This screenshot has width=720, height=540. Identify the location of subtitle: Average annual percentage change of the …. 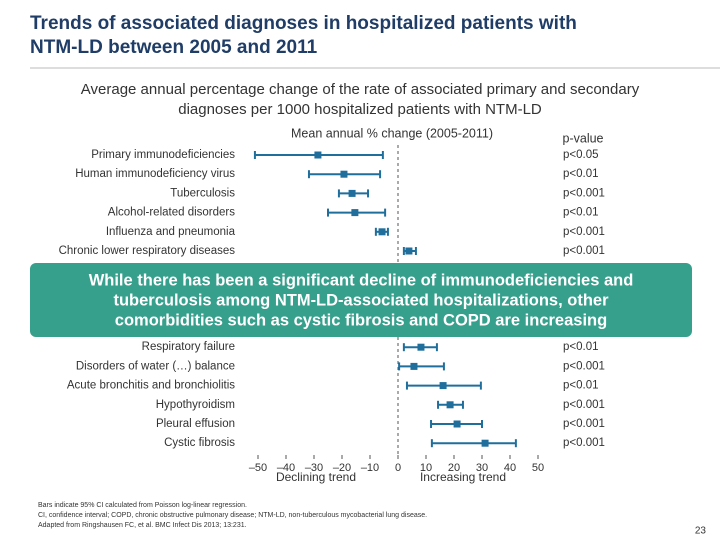
(360, 89).